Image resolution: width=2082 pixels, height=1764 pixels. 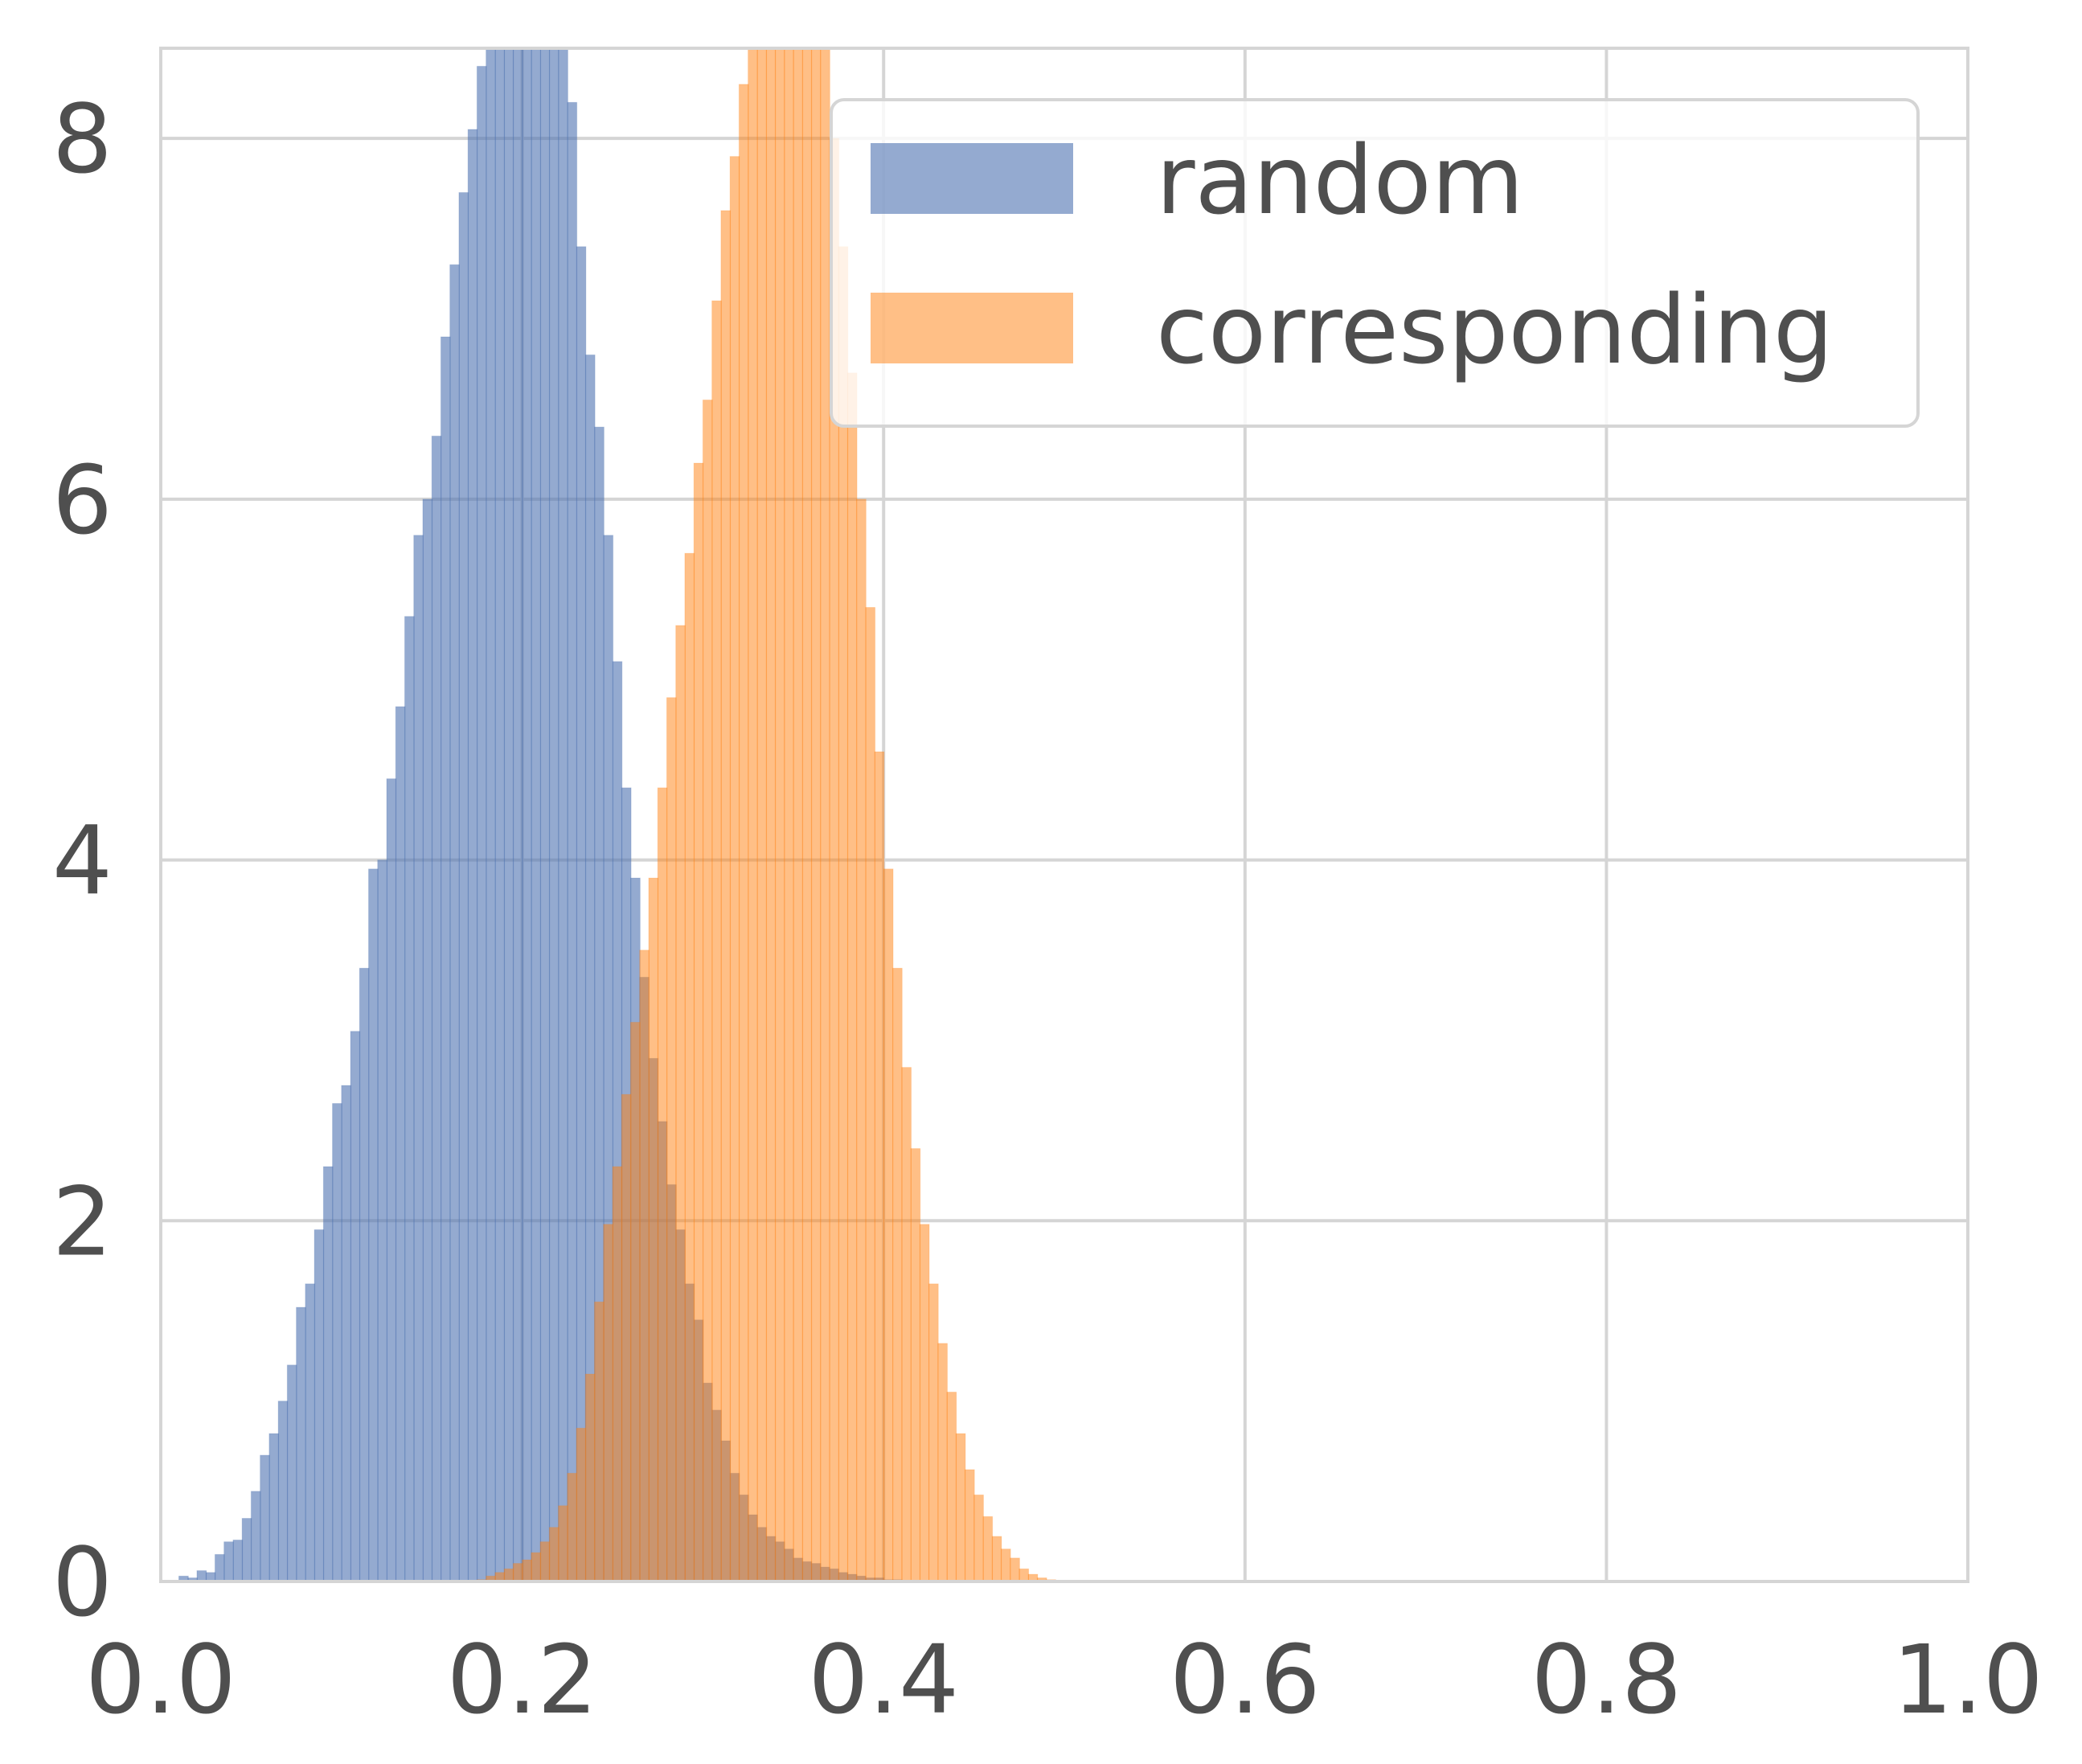 I want to click on x-tick-label-5: 1.0, so click(x=1967, y=1679).